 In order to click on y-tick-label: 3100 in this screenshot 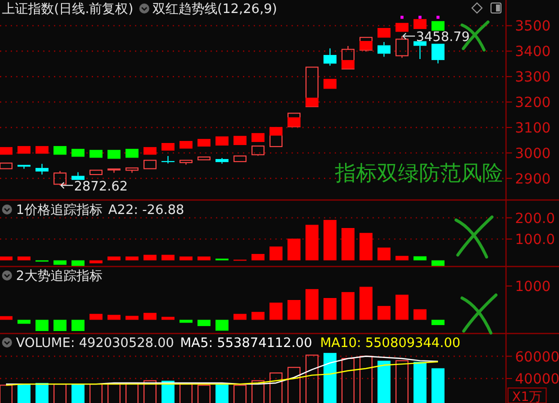, I will do `click(533, 128)`.